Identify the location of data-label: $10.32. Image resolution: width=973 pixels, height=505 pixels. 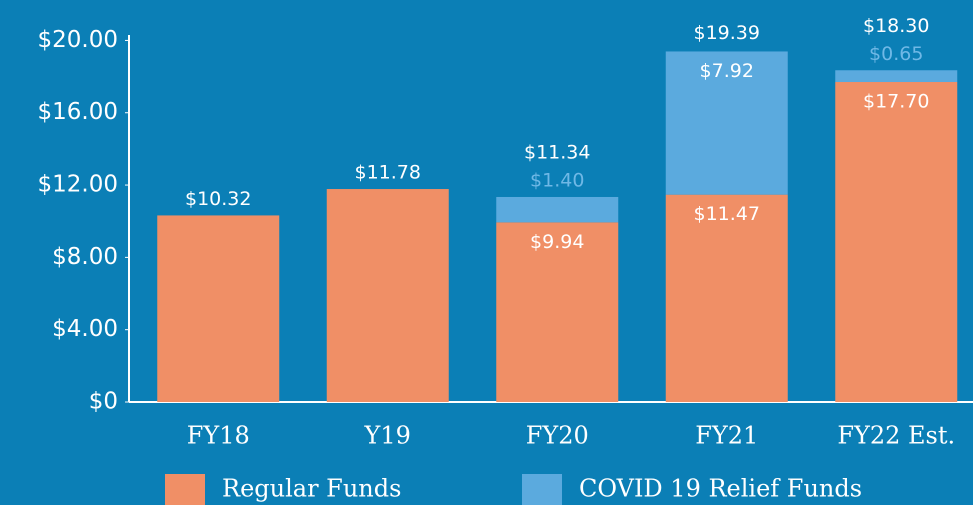
(218, 199).